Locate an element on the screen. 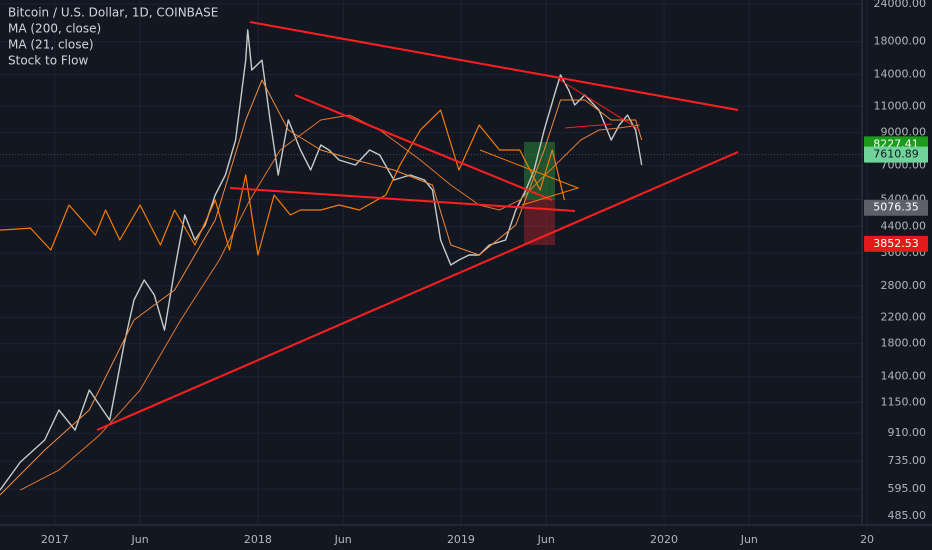 The height and width of the screenshot is (550, 932). price-label: 7610.89 is located at coordinates (896, 154).